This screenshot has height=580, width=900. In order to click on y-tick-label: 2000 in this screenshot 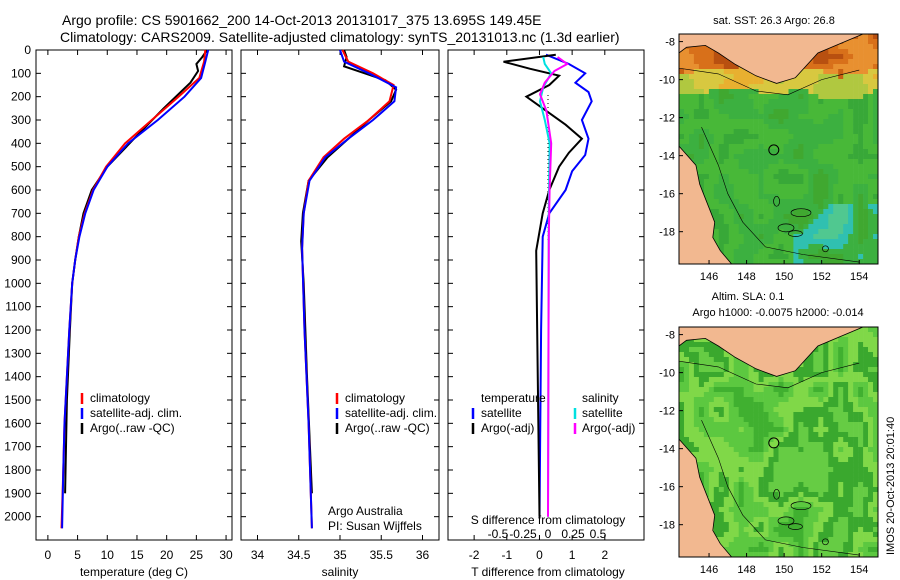, I will do `click(17, 517)`.